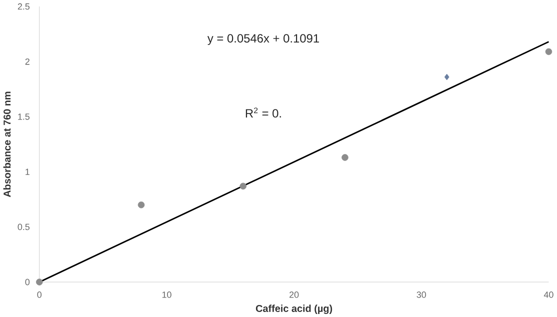 This screenshot has width=557, height=317. I want to click on x-tick-label: 40, so click(549, 294).